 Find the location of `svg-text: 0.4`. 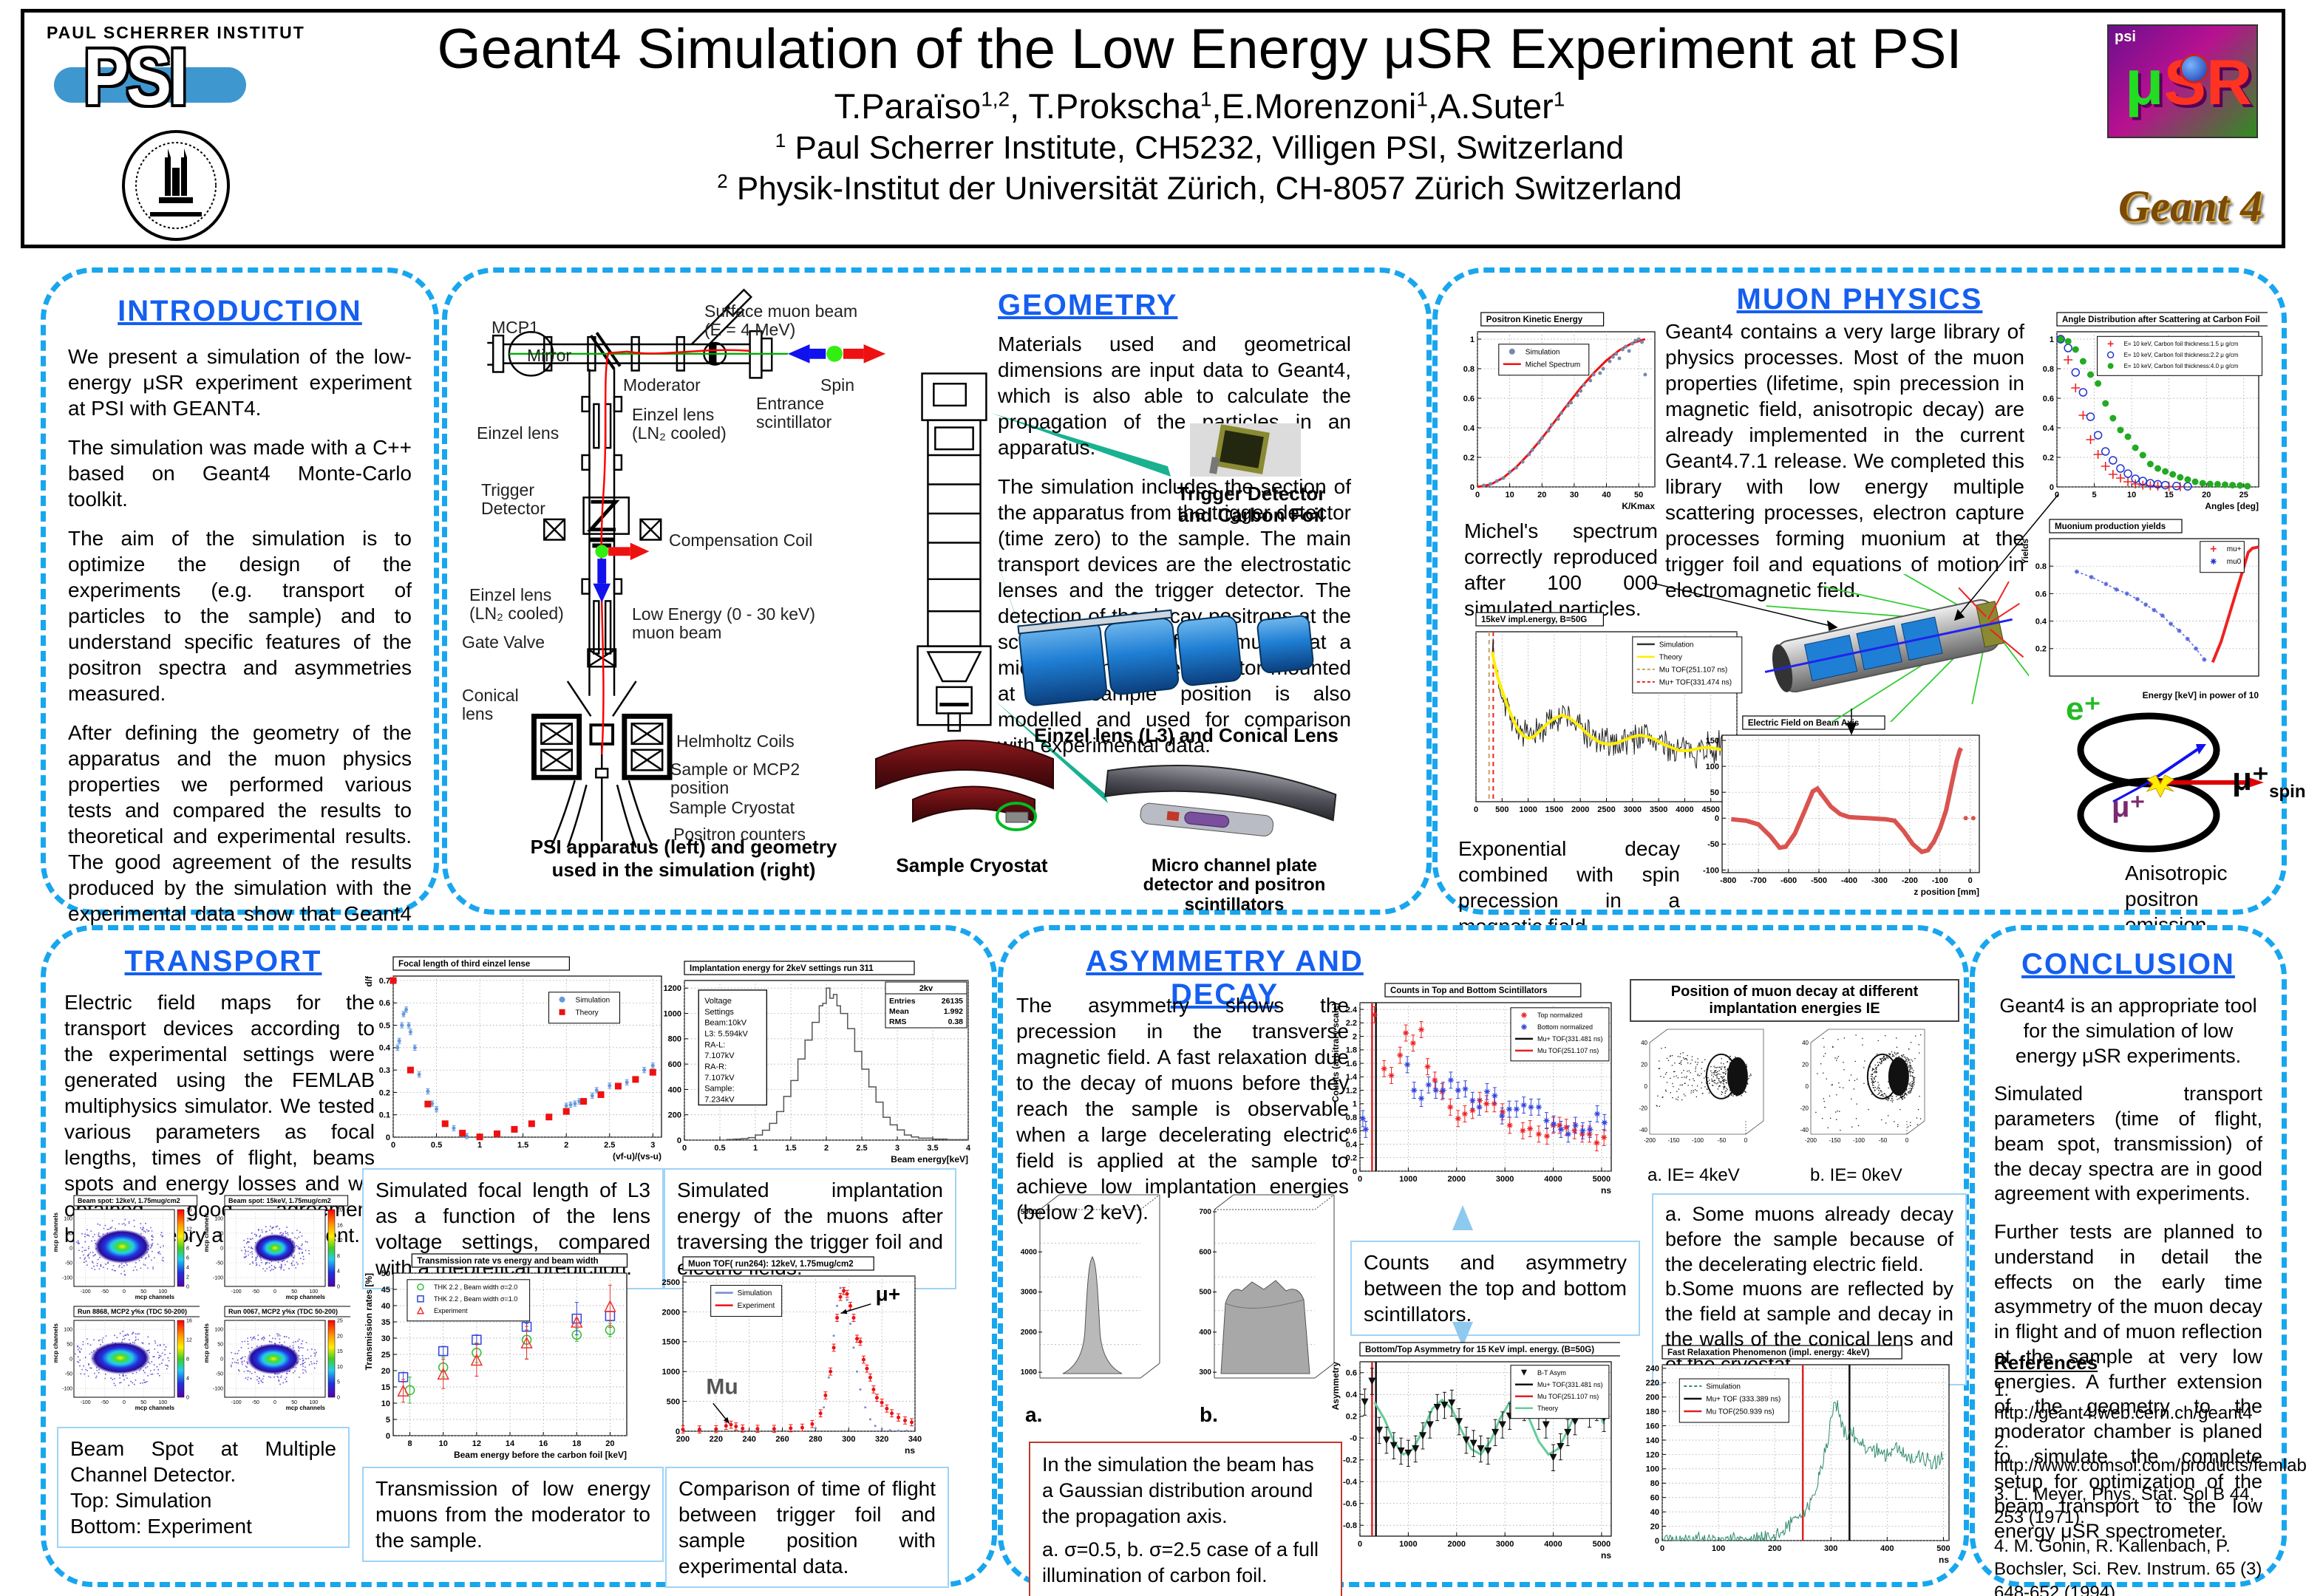

svg-text: 0.4 is located at coordinates (385, 1048).